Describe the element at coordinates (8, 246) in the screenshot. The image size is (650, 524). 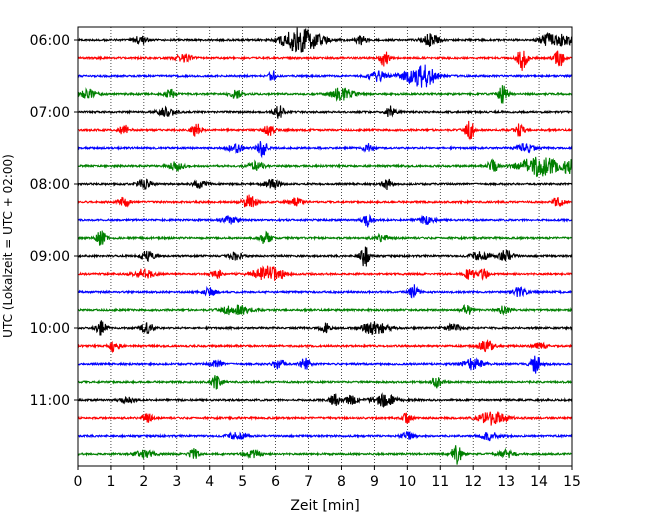
I see `y-axis-title: UTC (Lokalzeit = UTC + 02:00)` at that location.